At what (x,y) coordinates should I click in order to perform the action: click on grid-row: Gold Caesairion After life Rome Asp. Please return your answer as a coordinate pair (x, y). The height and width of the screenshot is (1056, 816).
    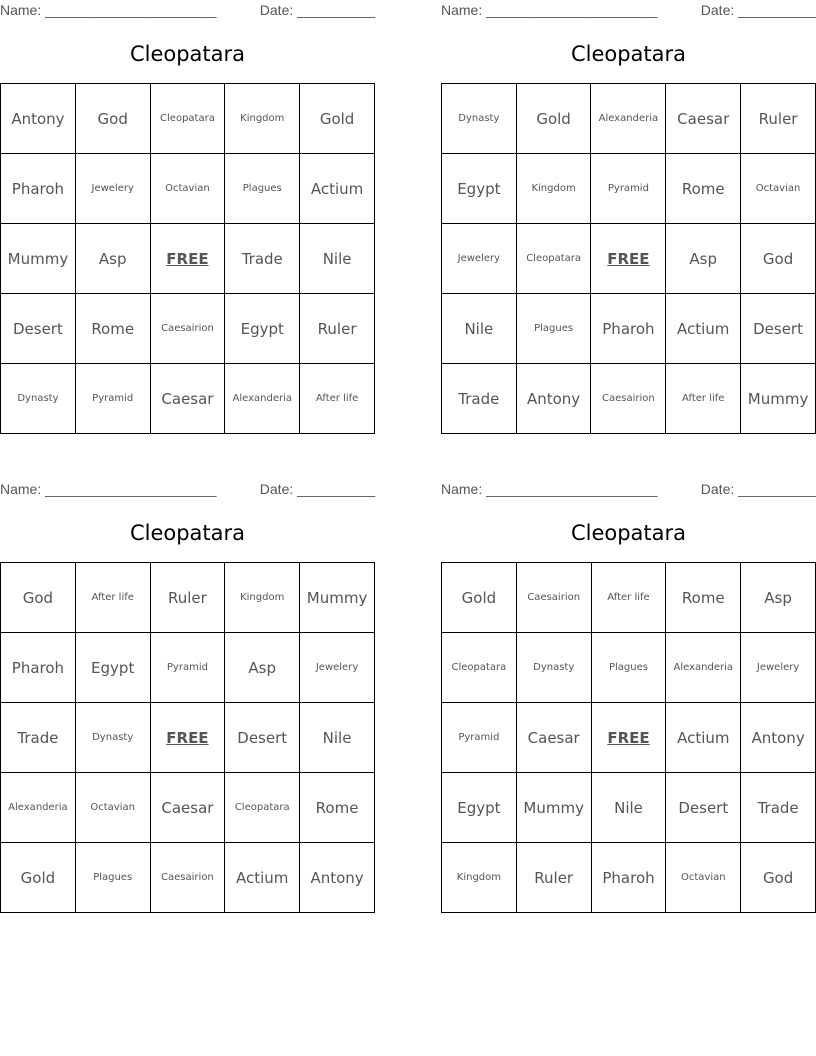
    Looking at the image, I should click on (628, 597).